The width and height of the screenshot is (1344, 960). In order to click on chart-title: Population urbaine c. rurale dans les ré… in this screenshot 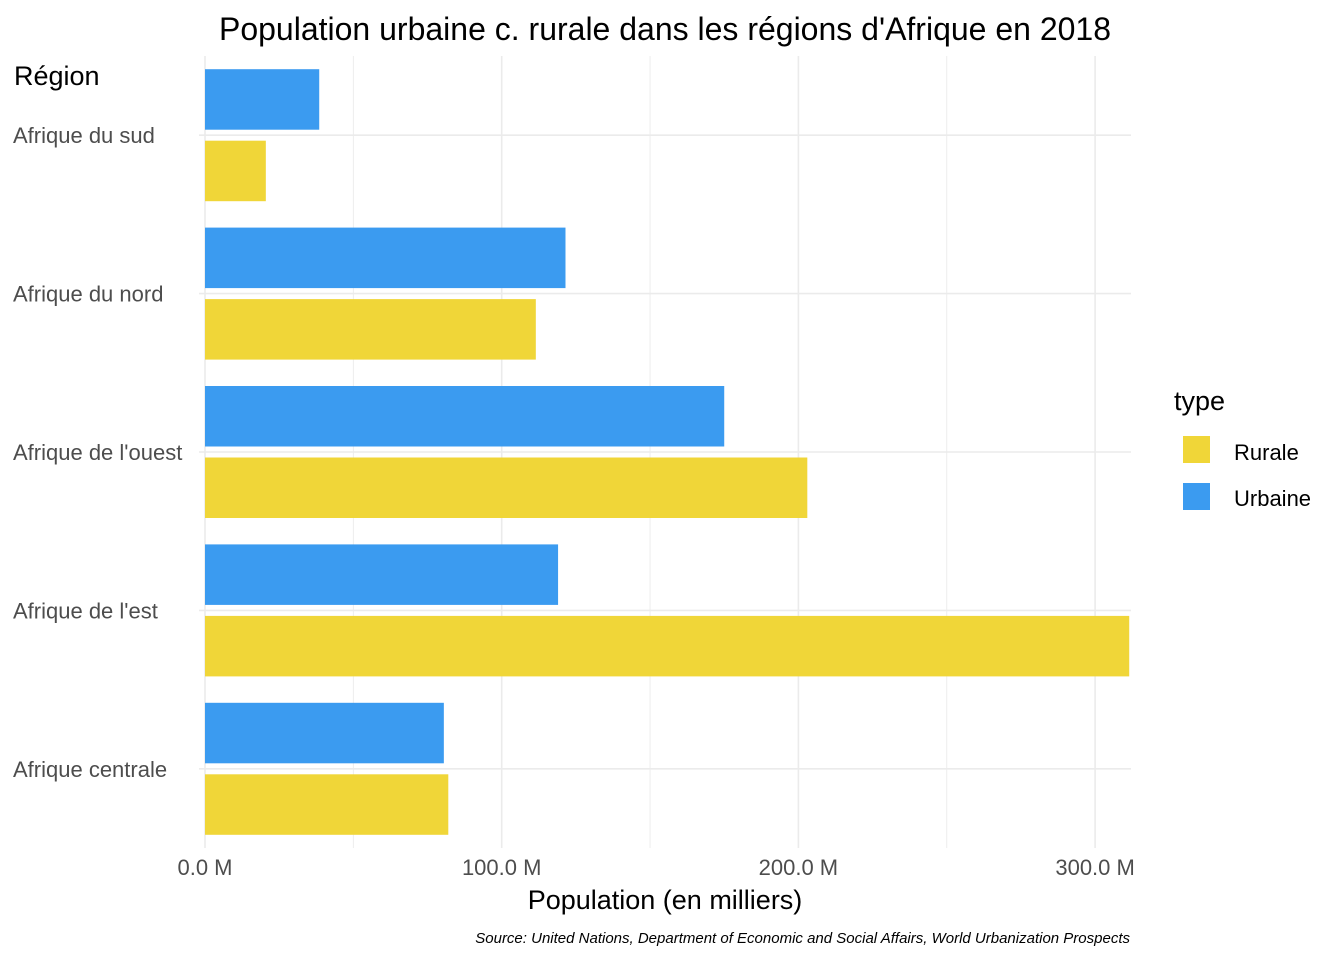, I will do `click(665, 29)`.